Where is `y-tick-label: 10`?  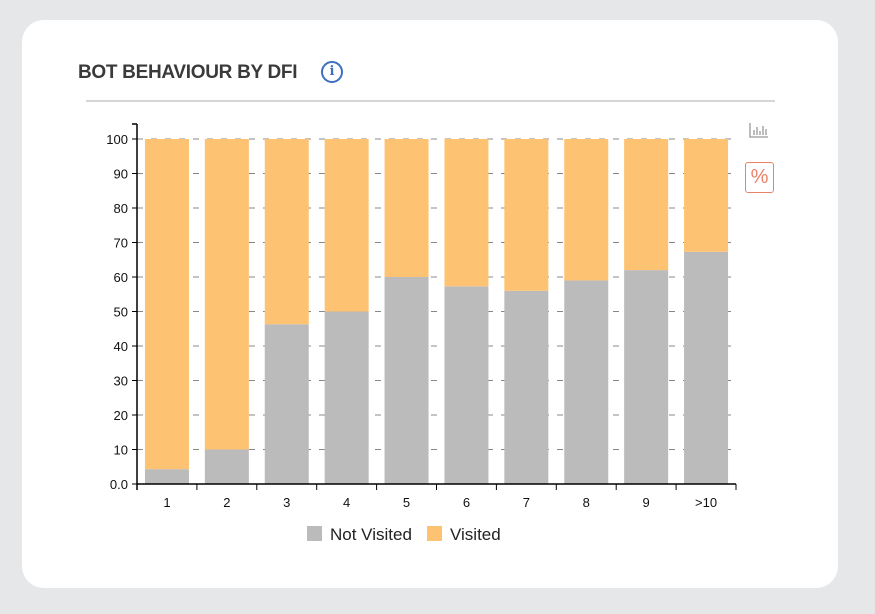
y-tick-label: 10 is located at coordinates (121, 450).